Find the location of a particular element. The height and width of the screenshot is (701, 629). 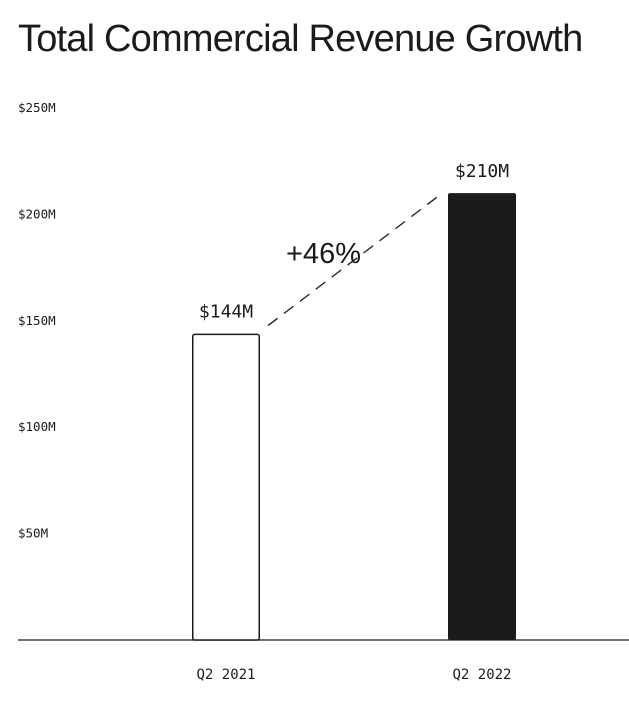

y-tick-label: $150M is located at coordinates (37, 320).